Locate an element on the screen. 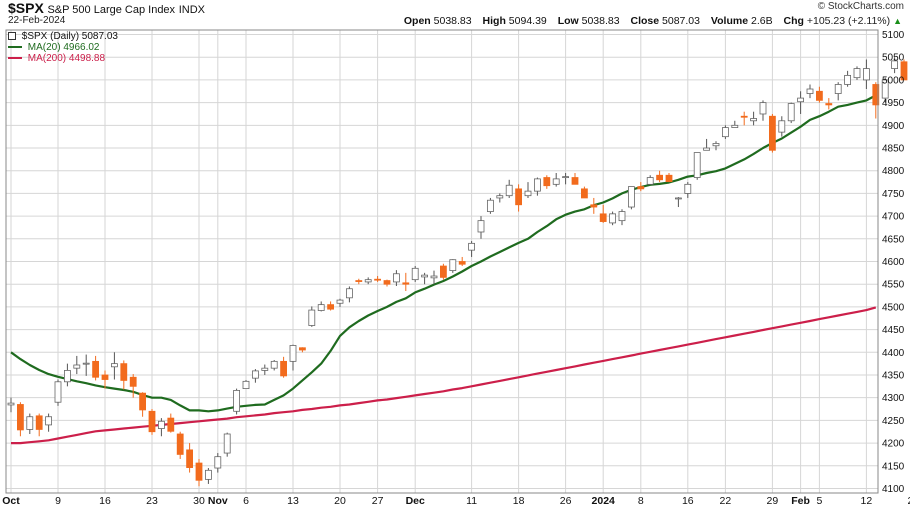  high-value: 5094.39 is located at coordinates (527, 21).